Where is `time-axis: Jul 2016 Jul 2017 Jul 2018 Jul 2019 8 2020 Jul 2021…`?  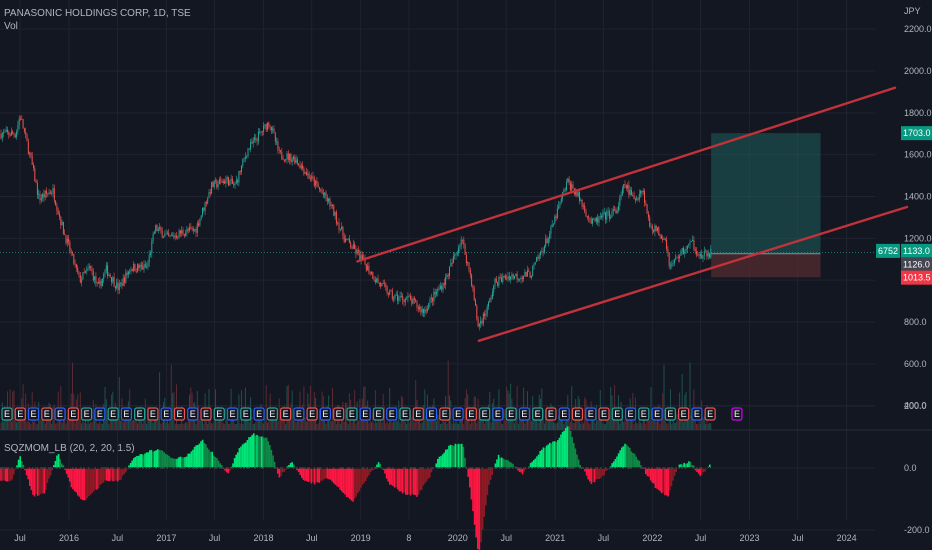
time-axis: Jul 2016 Jul 2017 Jul 2018 Jul 2019 8 2020 Jul 2021… is located at coordinates (435, 538).